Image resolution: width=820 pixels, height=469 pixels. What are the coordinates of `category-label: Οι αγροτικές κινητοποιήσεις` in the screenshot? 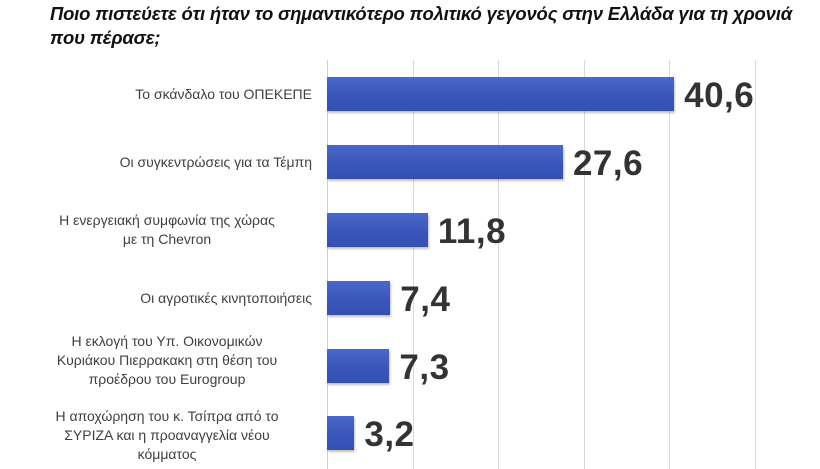 It's located at (167, 298).